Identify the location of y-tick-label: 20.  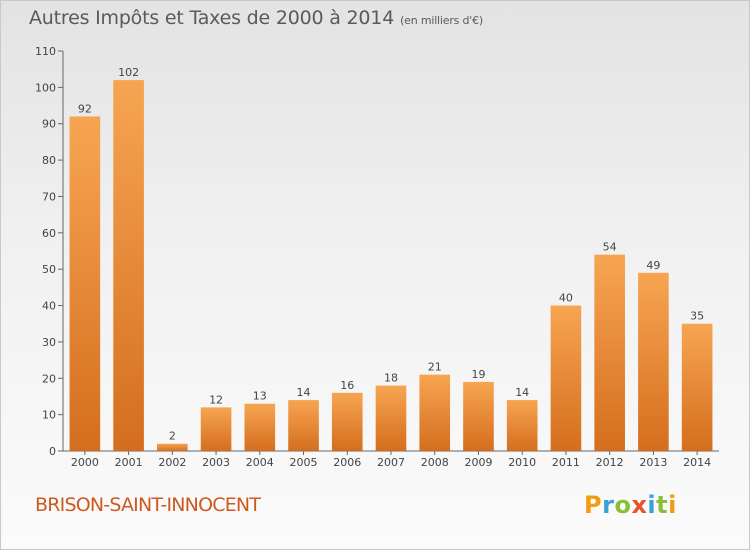
(49, 378).